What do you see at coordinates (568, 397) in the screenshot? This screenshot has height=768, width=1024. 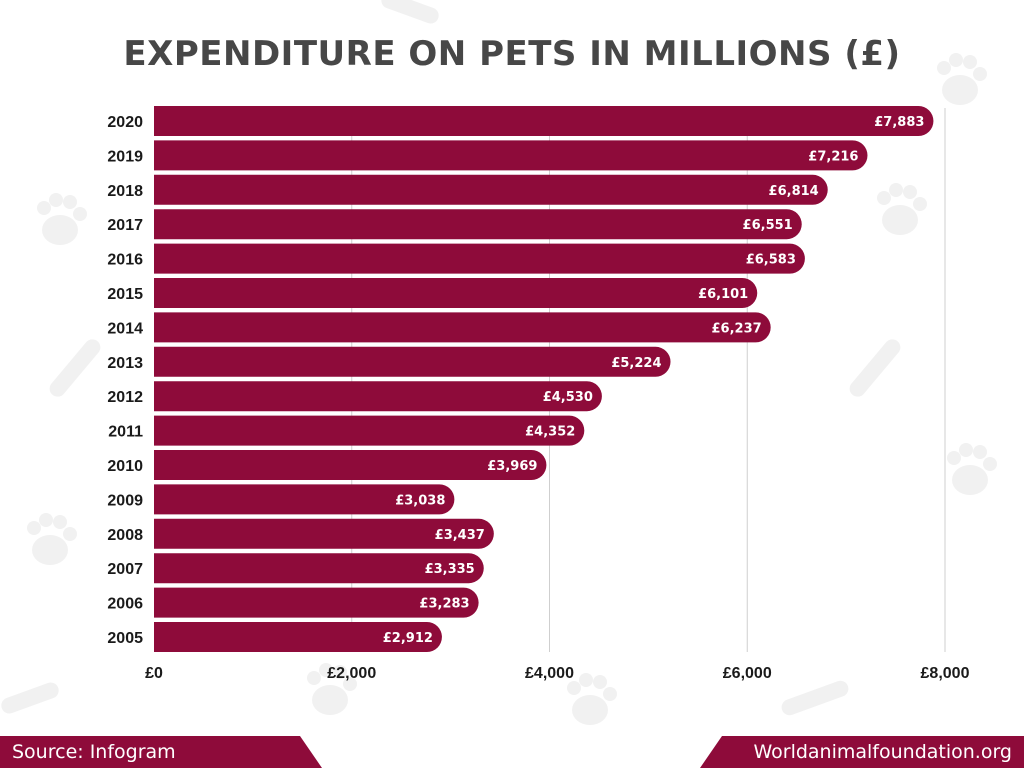 I see `data-label: £4,530` at bounding box center [568, 397].